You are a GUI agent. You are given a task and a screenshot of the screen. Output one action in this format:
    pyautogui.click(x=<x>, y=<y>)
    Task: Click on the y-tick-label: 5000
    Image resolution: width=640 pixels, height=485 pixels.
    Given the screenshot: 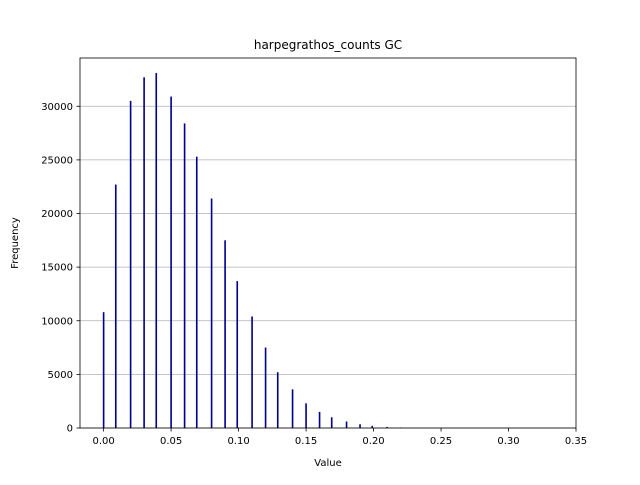 What is the action you would take?
    pyautogui.click(x=60, y=375)
    